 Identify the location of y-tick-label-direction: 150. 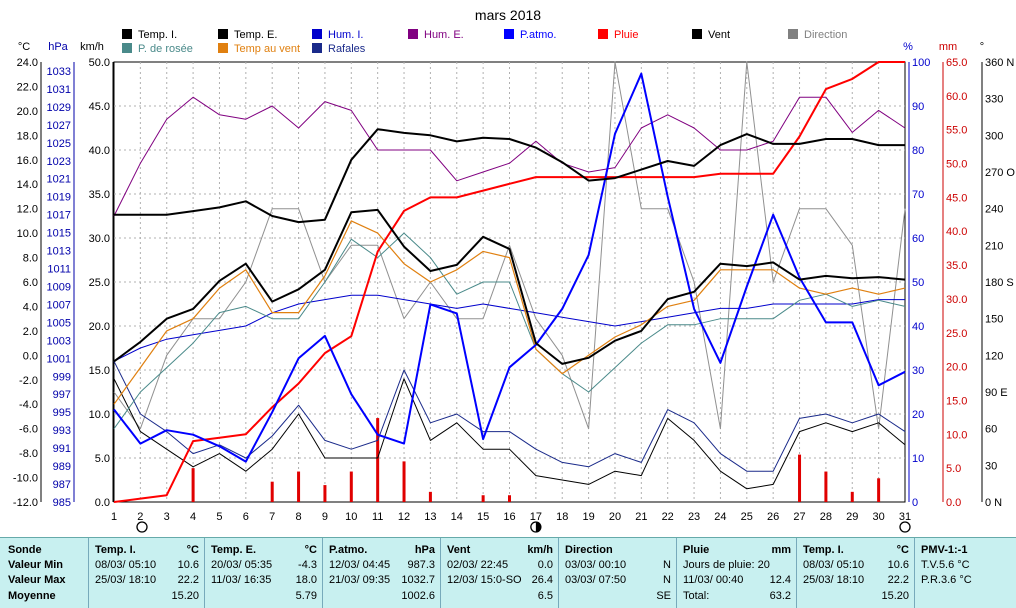
(994, 320).